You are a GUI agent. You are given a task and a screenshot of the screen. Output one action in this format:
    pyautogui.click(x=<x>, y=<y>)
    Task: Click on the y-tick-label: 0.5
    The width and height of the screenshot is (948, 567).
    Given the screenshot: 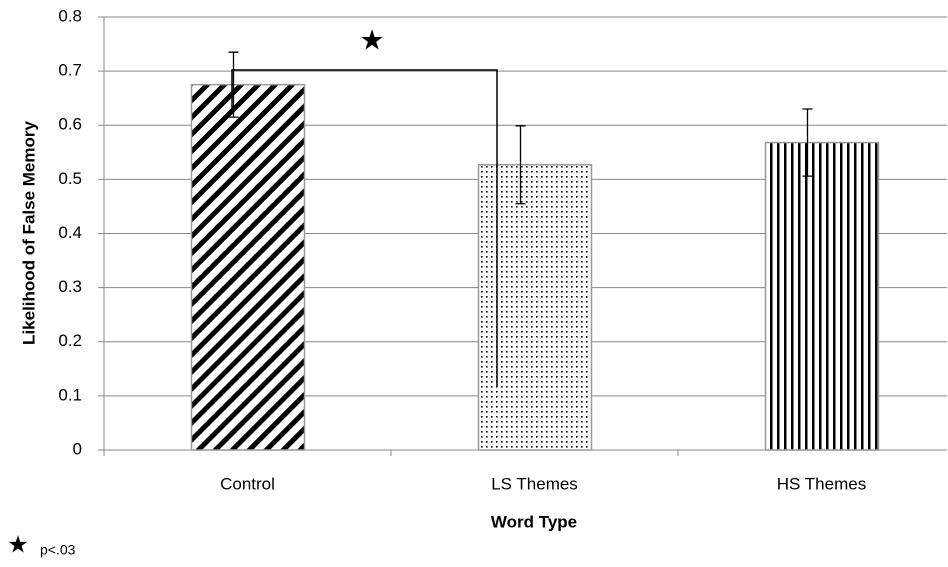 What is the action you would take?
    pyautogui.click(x=70, y=178)
    